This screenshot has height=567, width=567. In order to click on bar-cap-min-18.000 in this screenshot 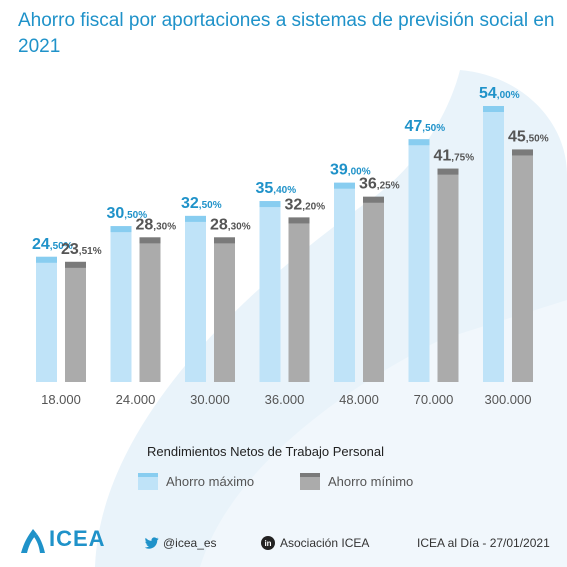, I will do `click(75, 264)`.